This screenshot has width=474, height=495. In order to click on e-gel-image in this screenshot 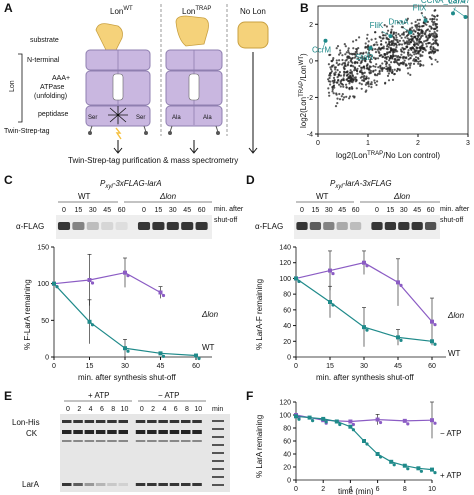, I will do `click(145, 453)`.